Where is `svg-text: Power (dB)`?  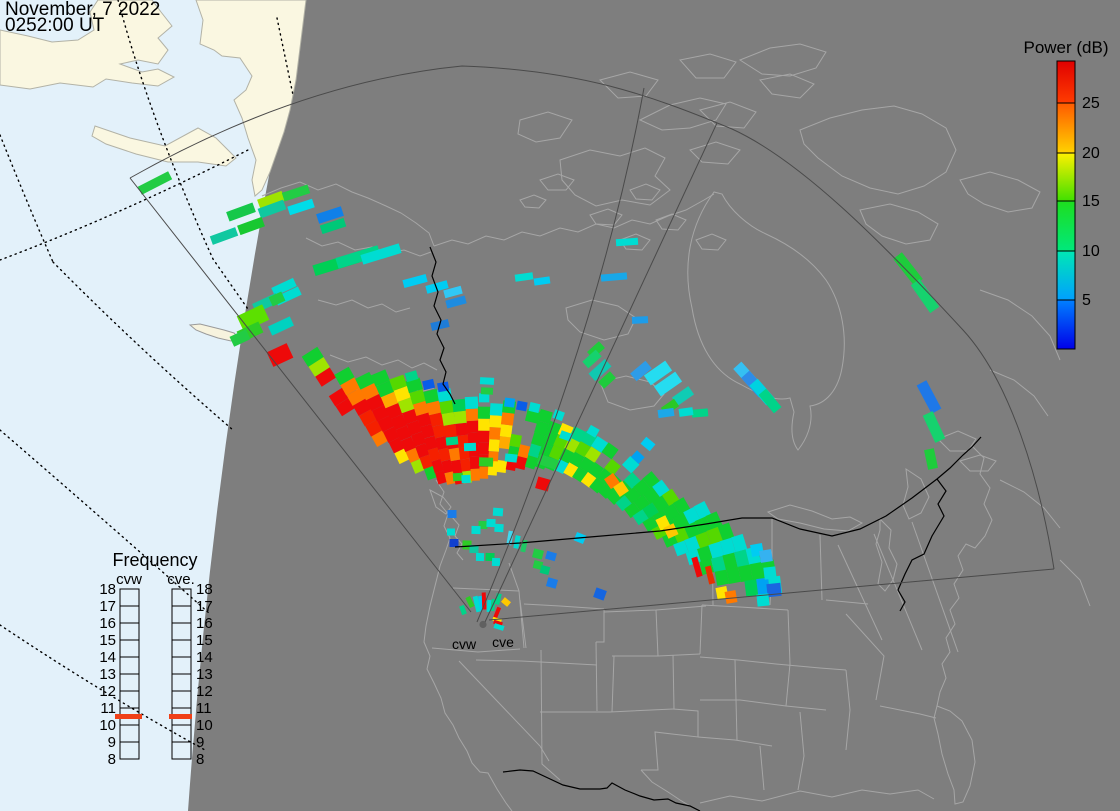 svg-text: Power (dB) is located at coordinates (1065, 47).